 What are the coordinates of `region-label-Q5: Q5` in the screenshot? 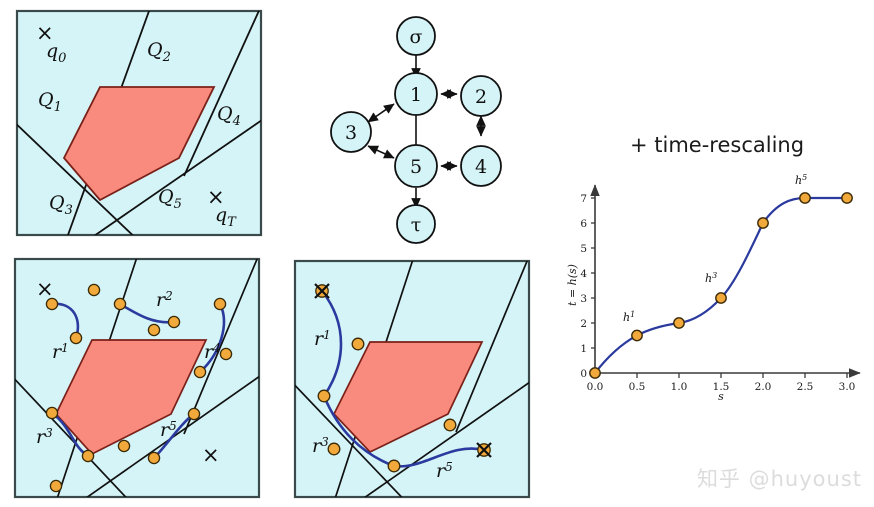 It's located at (170, 199).